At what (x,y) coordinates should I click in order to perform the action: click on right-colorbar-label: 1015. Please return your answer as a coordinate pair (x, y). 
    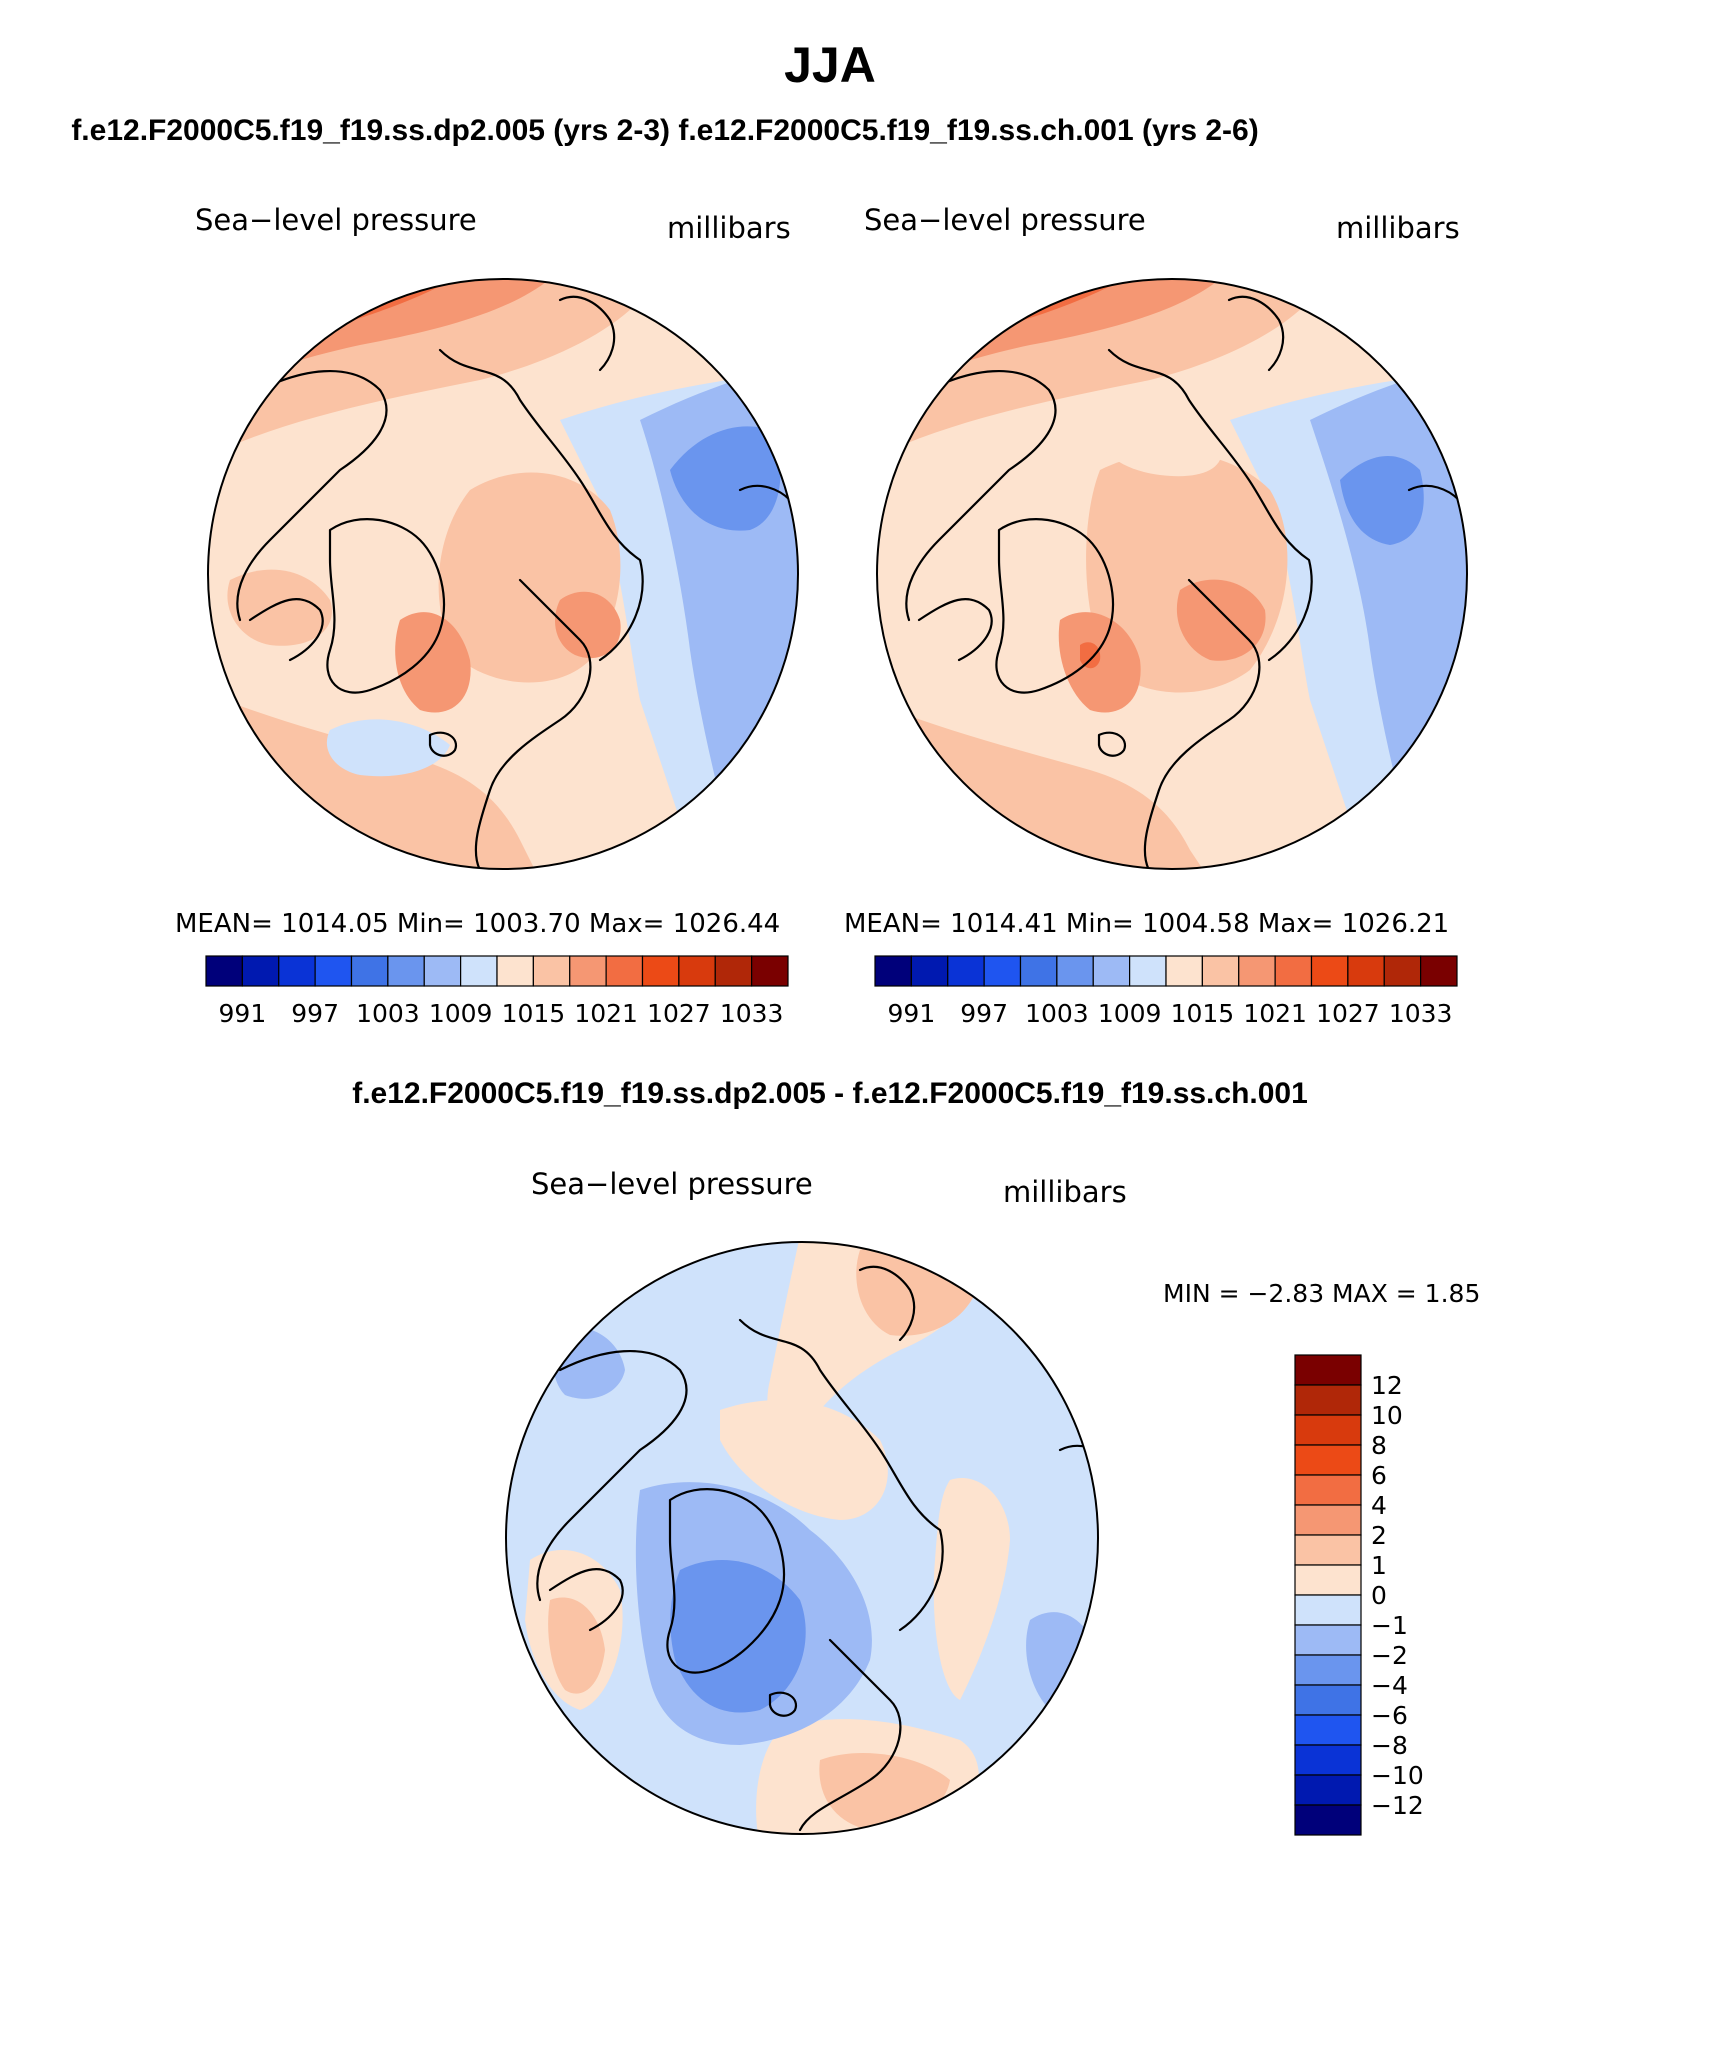
    Looking at the image, I should click on (1203, 1013).